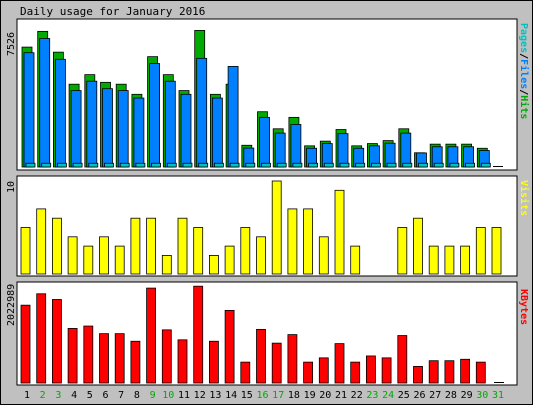  I want to click on day-label-4: 4, so click(74, 395).